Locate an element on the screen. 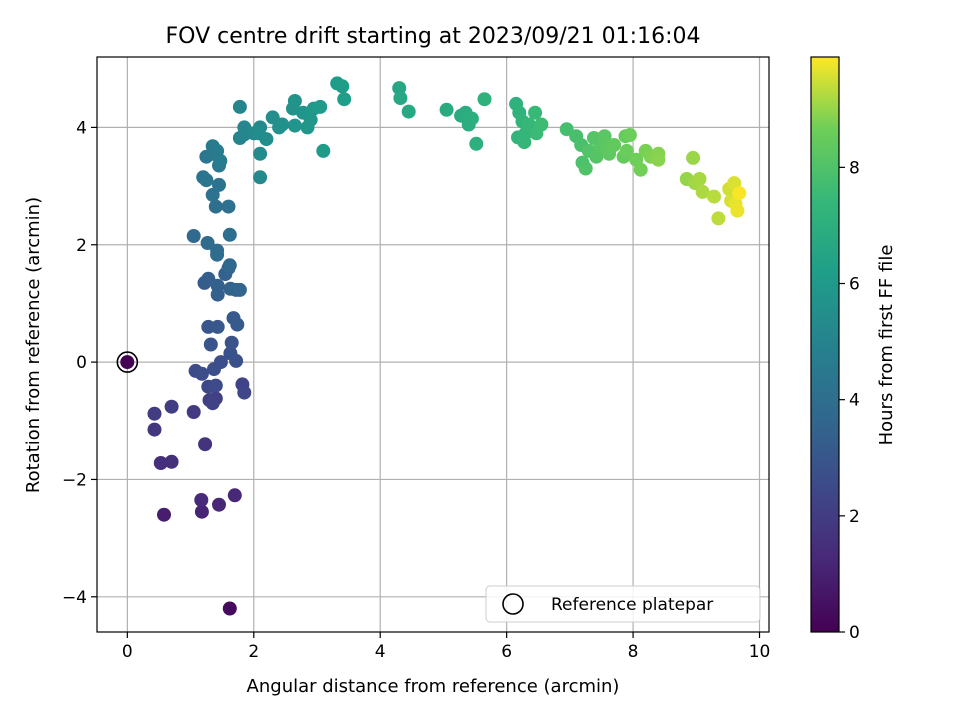 This screenshot has height=720, width=960. x-tick-label: 2 is located at coordinates (253, 652).